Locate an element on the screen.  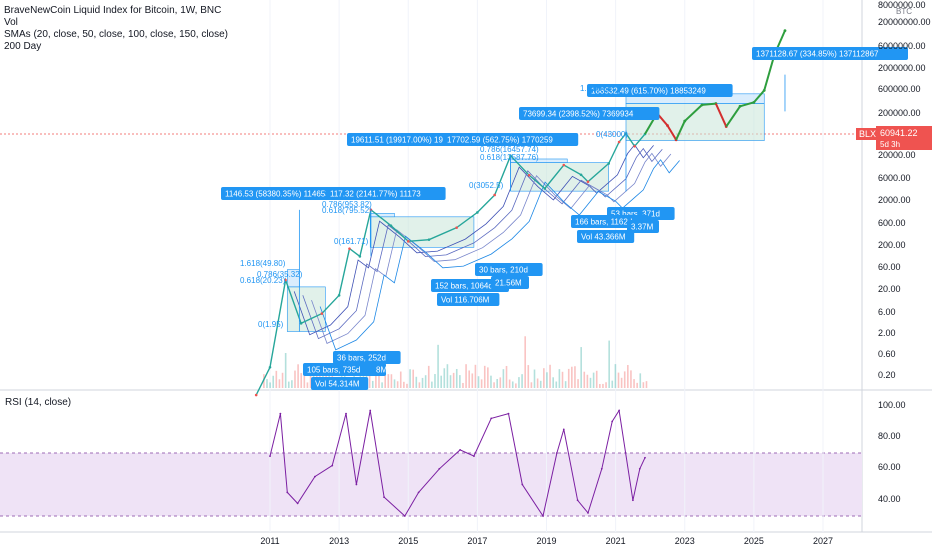
rsi-label: RSI (14, close) is located at coordinates (38, 402).